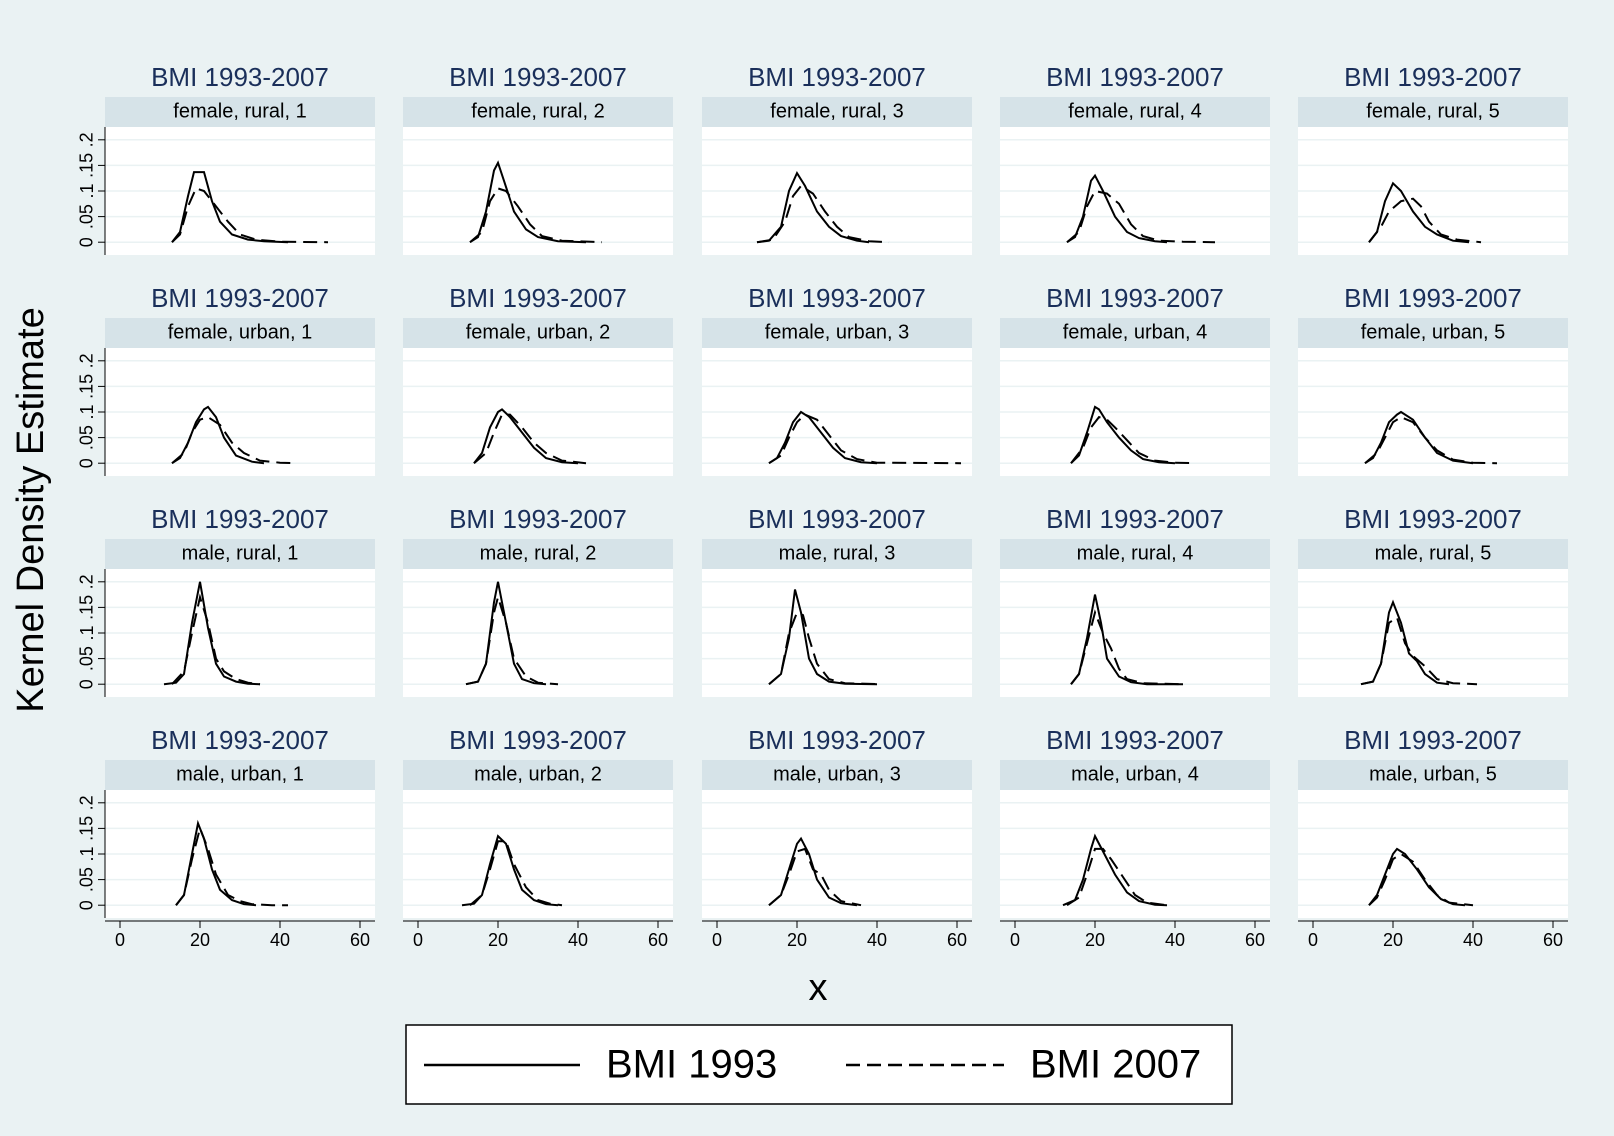 The image size is (1614, 1136). I want to click on panel-subtitle: female, urban, 2, so click(538, 332).